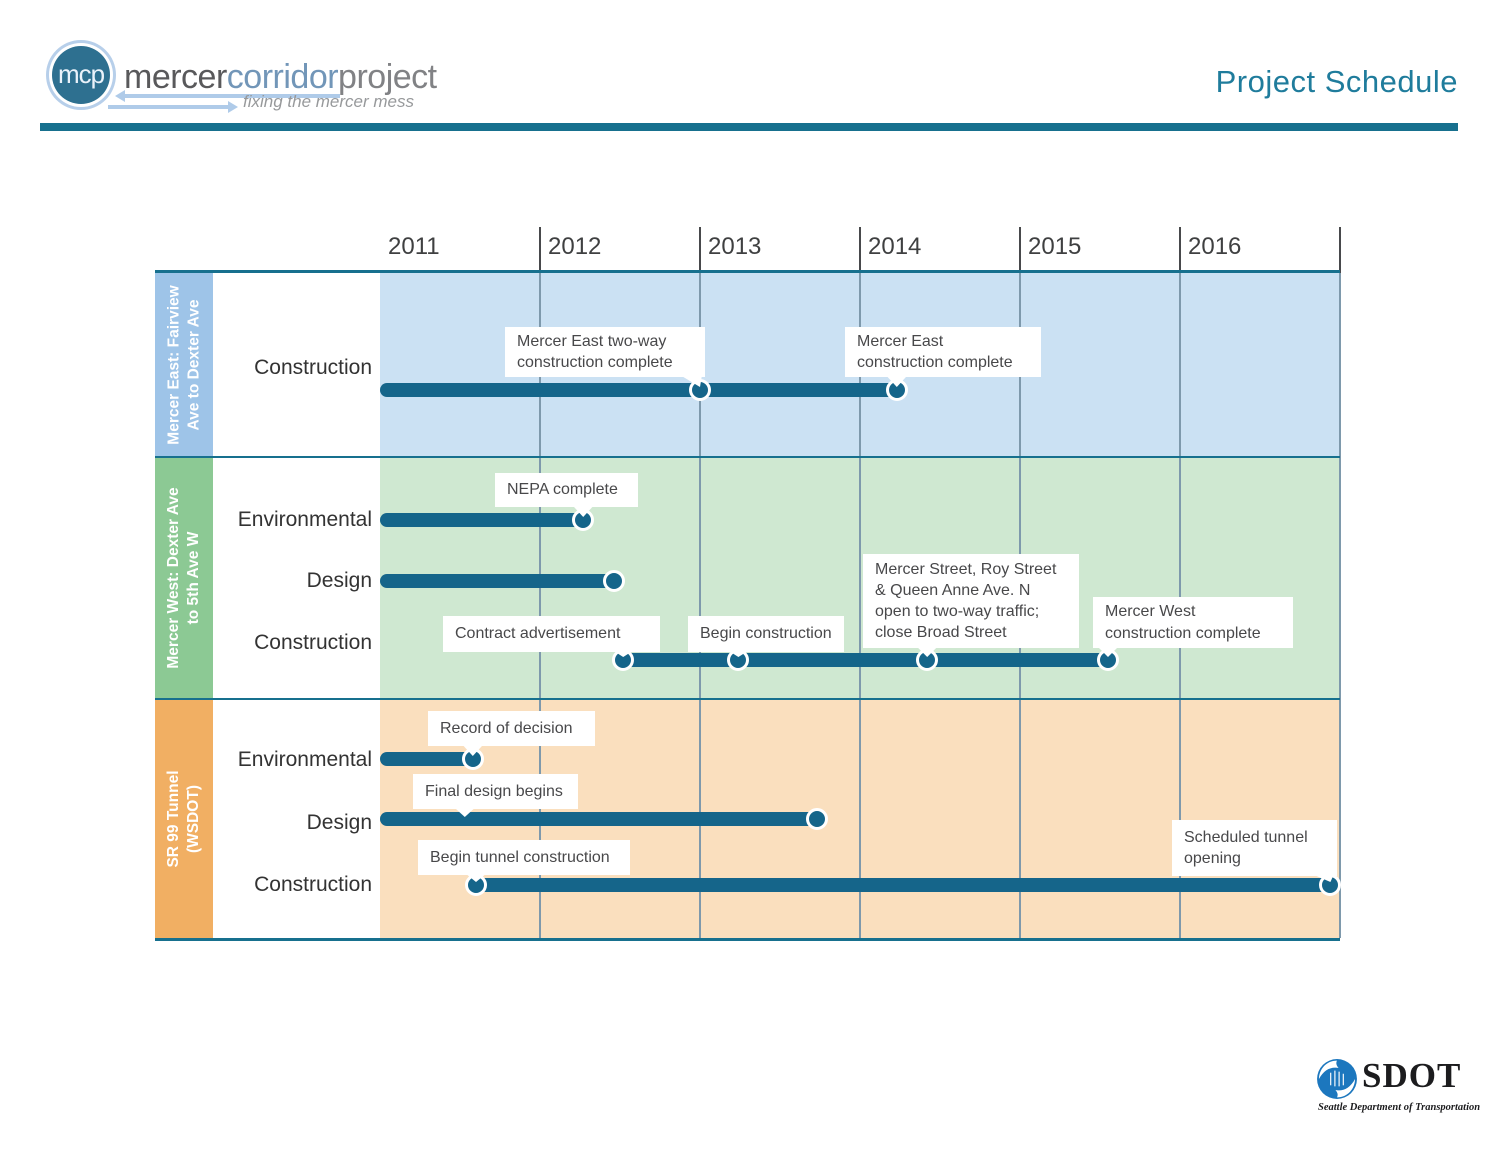 Image resolution: width=1500 pixels, height=1155 pixels. Describe the element at coordinates (943, 352) in the screenshot. I see `callout: Mercer East construction complete` at that location.